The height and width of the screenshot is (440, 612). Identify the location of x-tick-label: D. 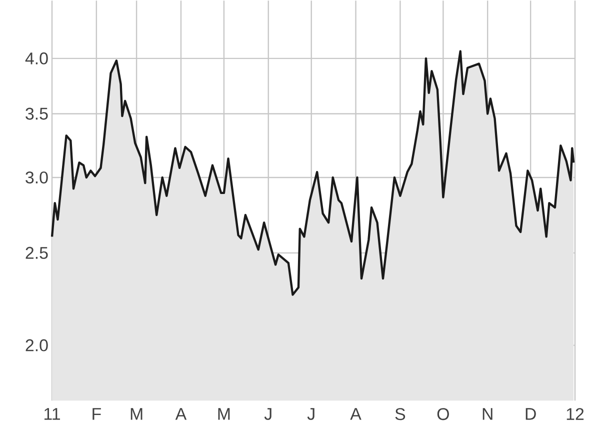
(531, 414).